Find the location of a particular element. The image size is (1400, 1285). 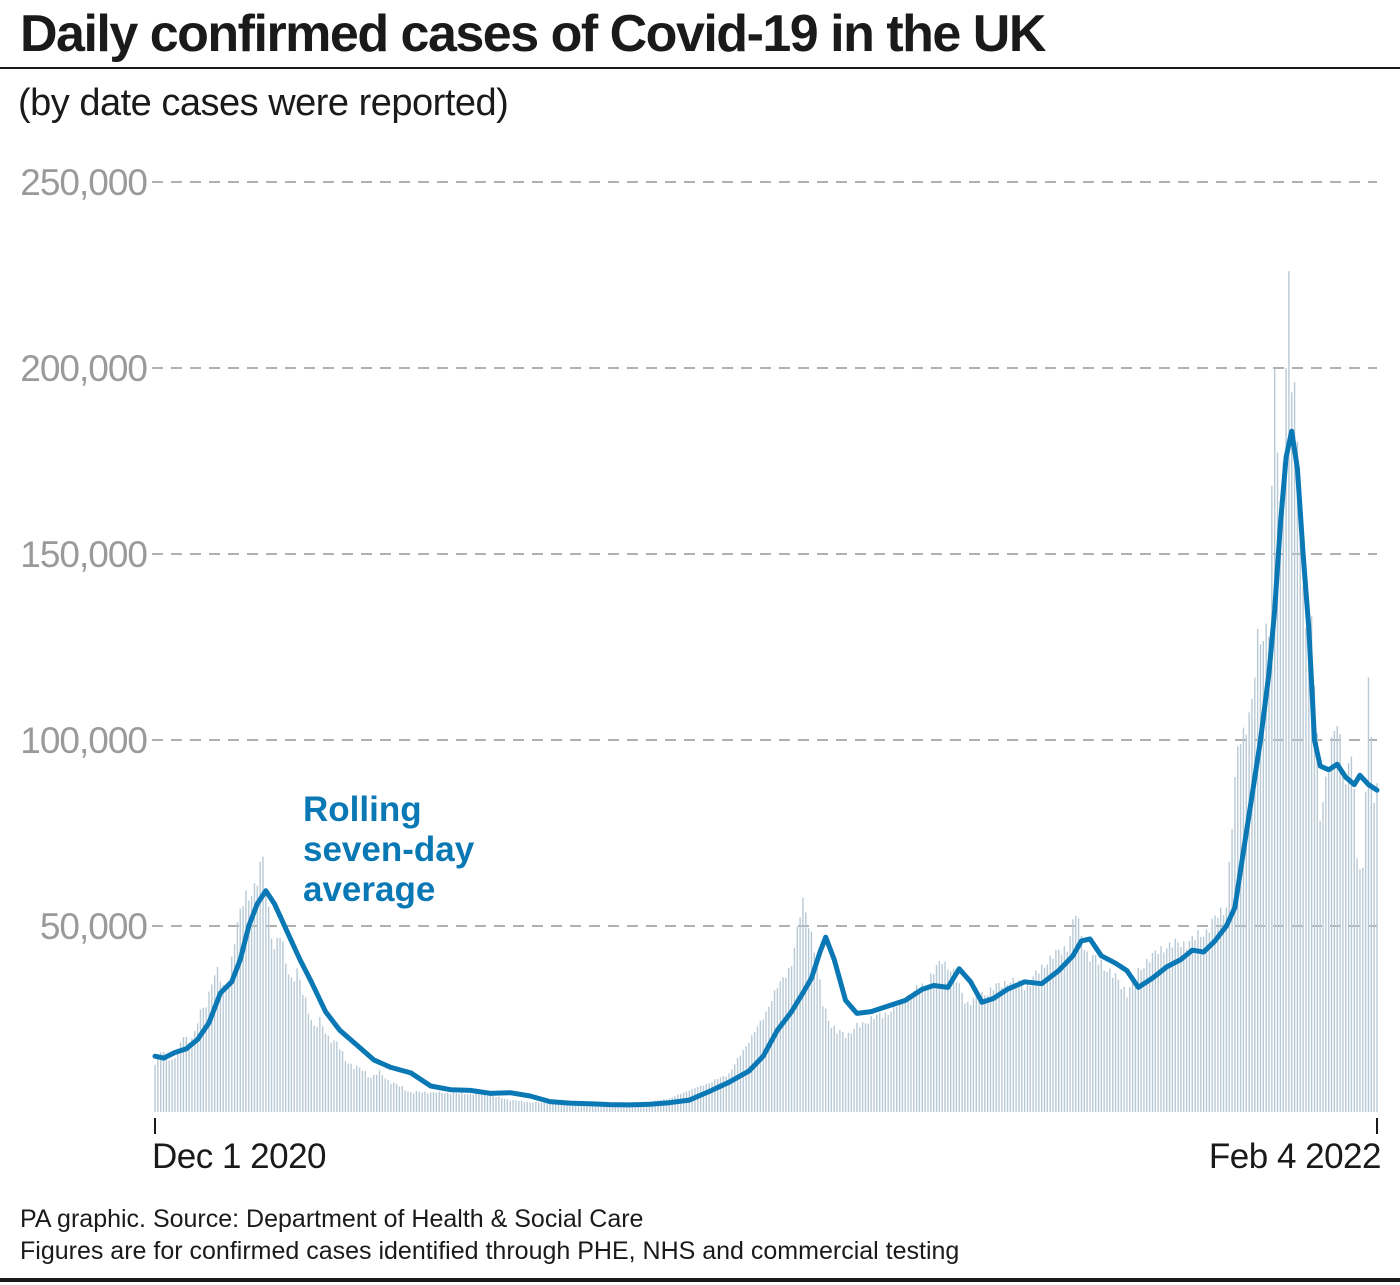

y-tick-label: 50,000 is located at coordinates (94, 926).